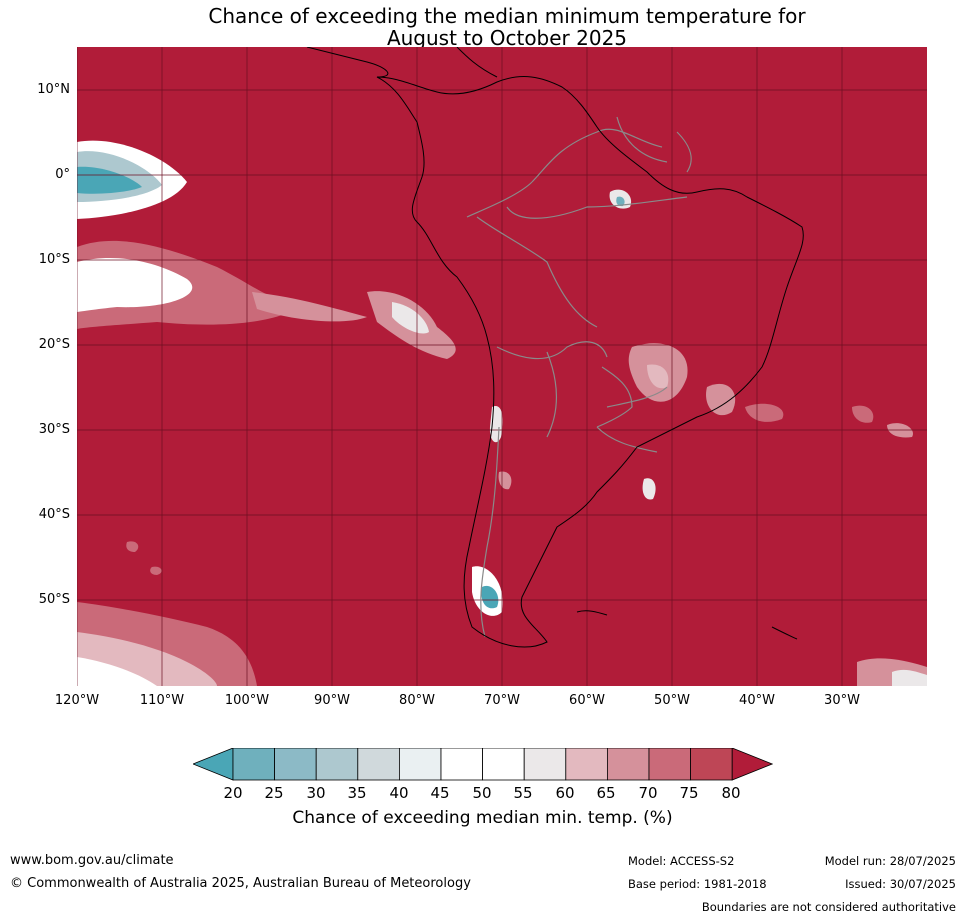 This screenshot has height=919, width=965. What do you see at coordinates (523, 793) in the screenshot?
I see `legend-tick: 55` at bounding box center [523, 793].